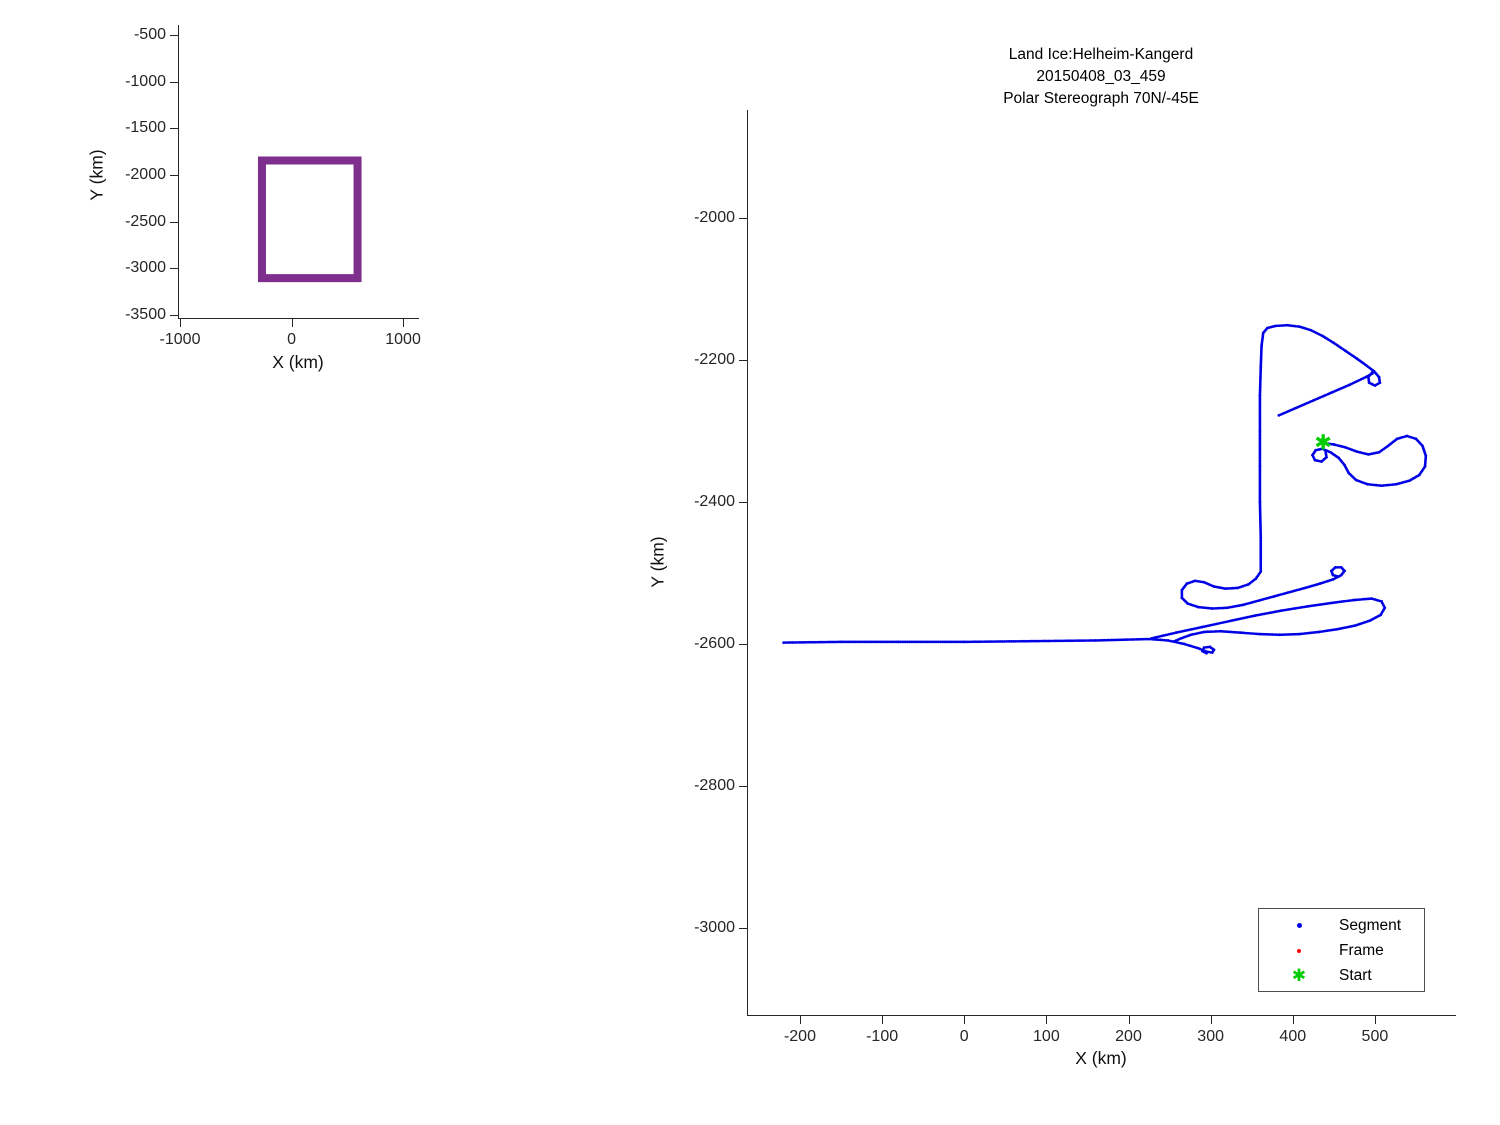 Image resolution: width=1500 pixels, height=1125 pixels. Describe the element at coordinates (714, 786) in the screenshot. I see `y-tick-label: -2800` at that location.